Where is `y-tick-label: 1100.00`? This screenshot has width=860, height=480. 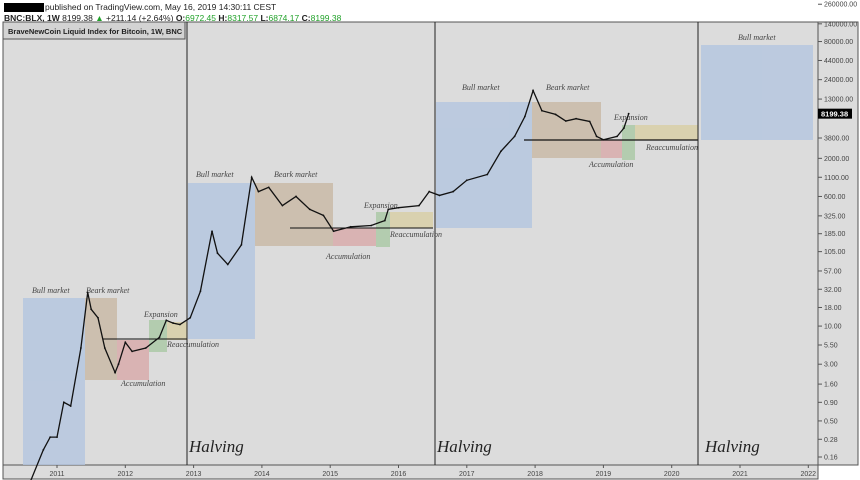
y-tick-label: 1100.00 is located at coordinates (836, 178).